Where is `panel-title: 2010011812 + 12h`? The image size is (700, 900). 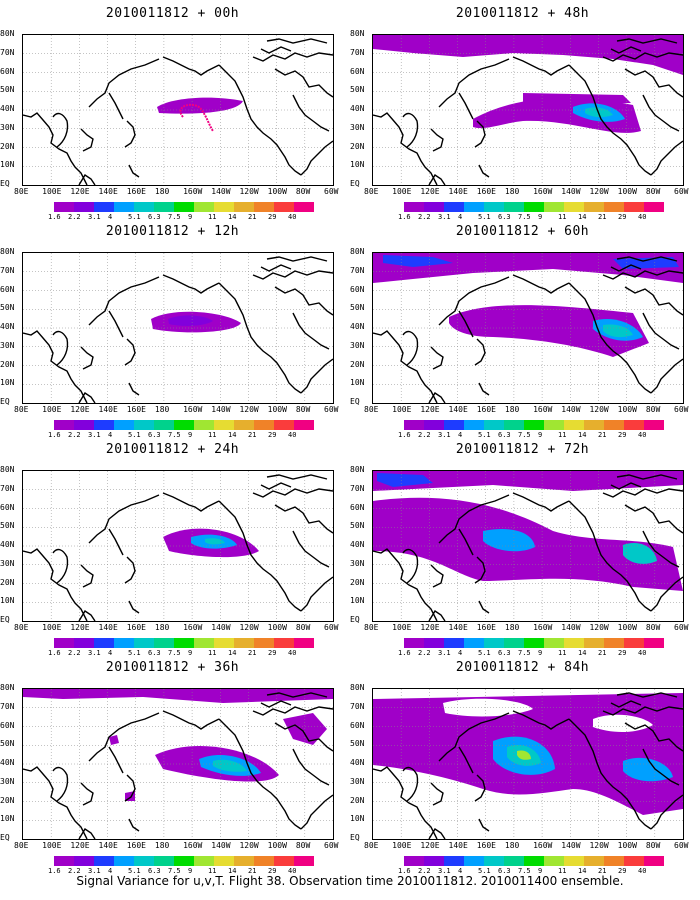
panel-title: 2010011812 + 12h is located at coordinates (172, 231).